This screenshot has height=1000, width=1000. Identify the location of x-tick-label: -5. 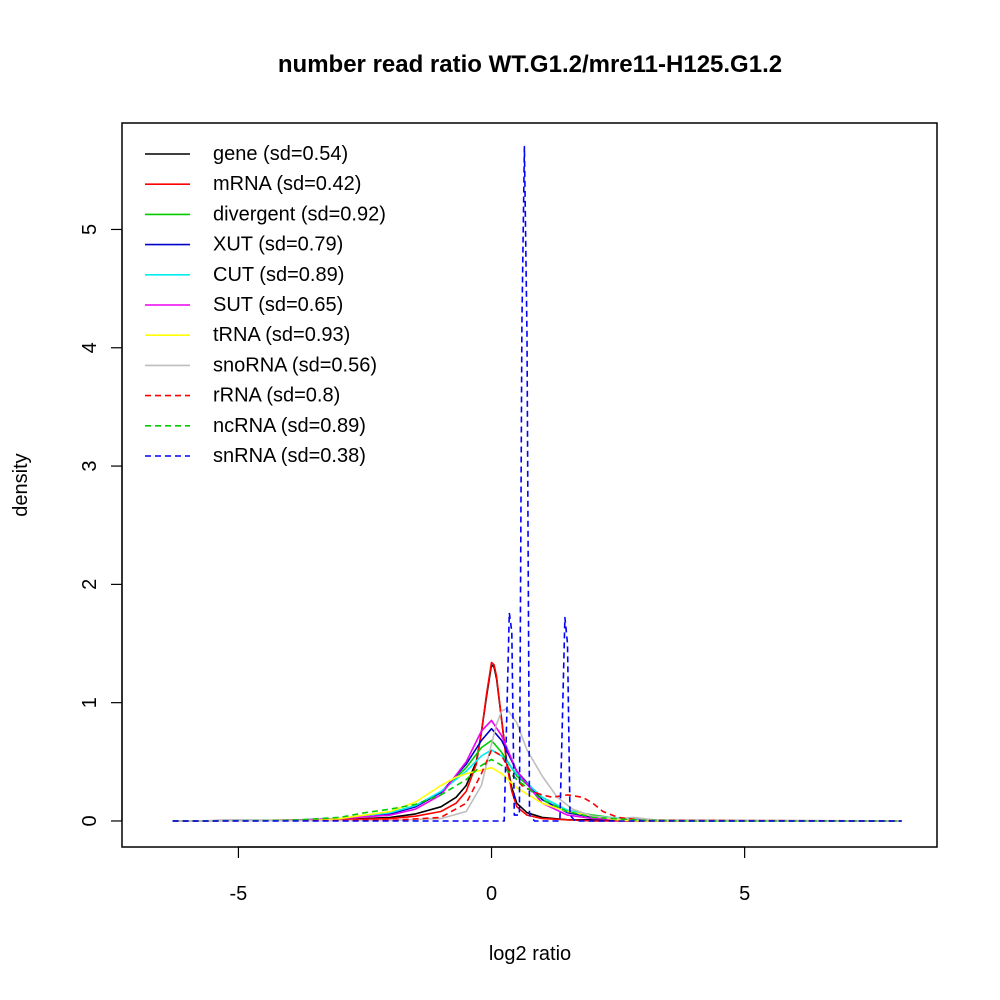
(239, 894).